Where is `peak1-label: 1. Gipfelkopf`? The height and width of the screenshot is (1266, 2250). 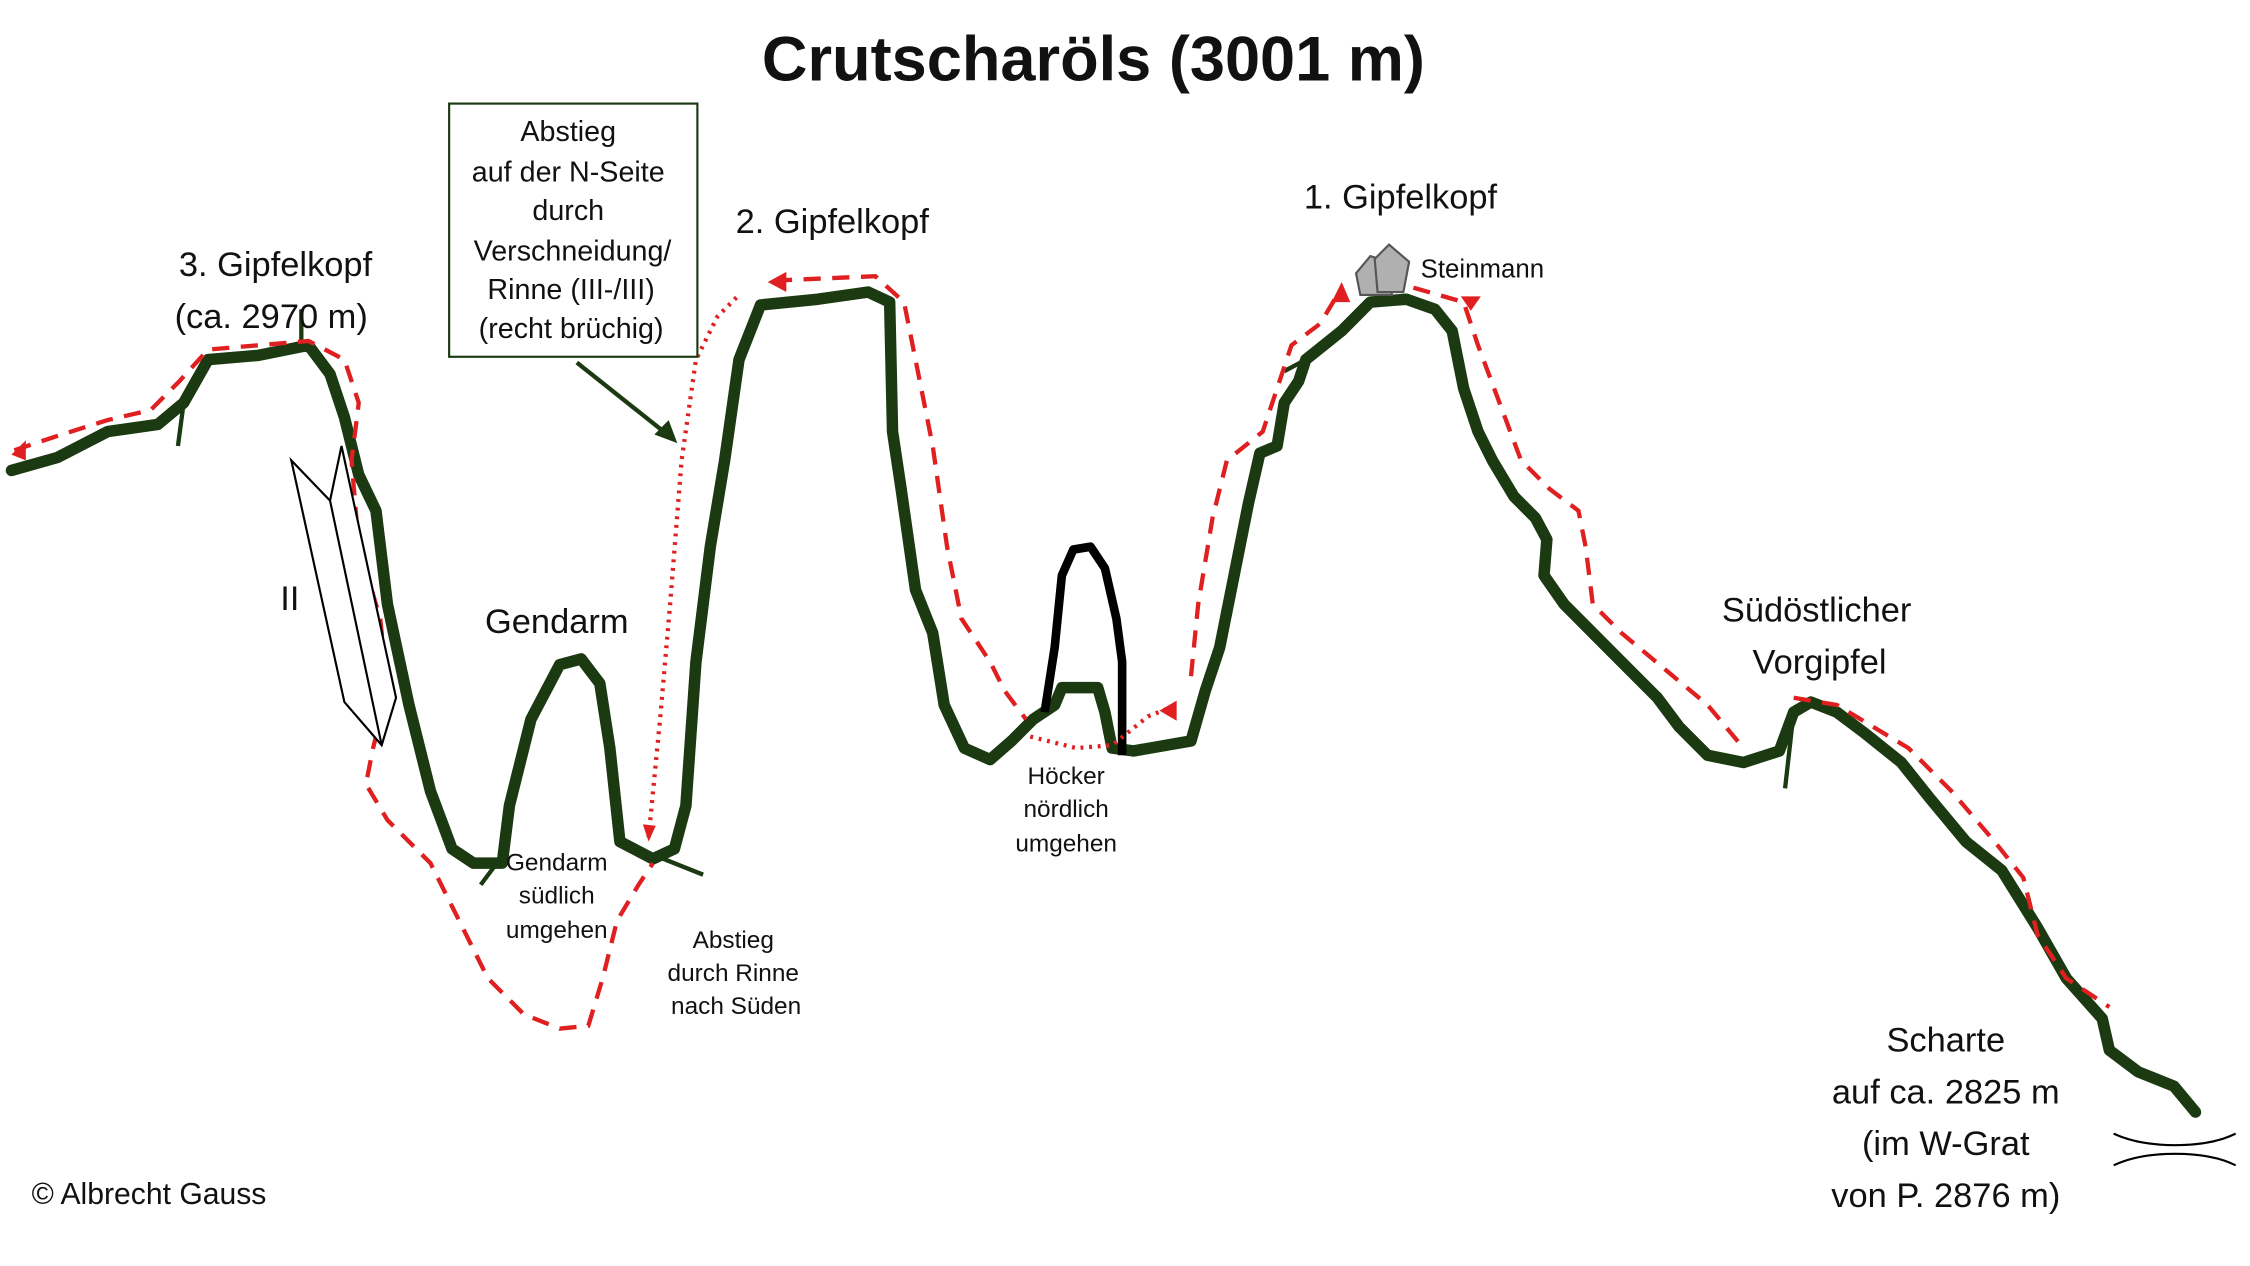
peak1-label: 1. Gipfelkopf is located at coordinates (1401, 198).